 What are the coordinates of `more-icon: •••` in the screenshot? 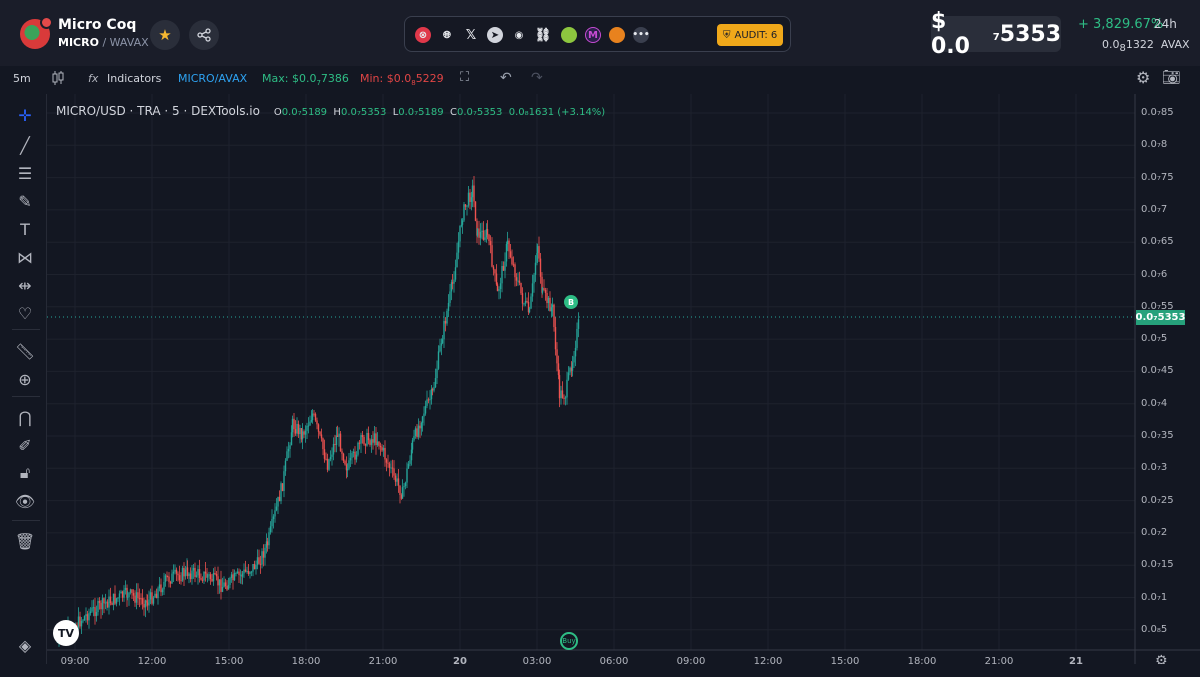 It's located at (641, 35).